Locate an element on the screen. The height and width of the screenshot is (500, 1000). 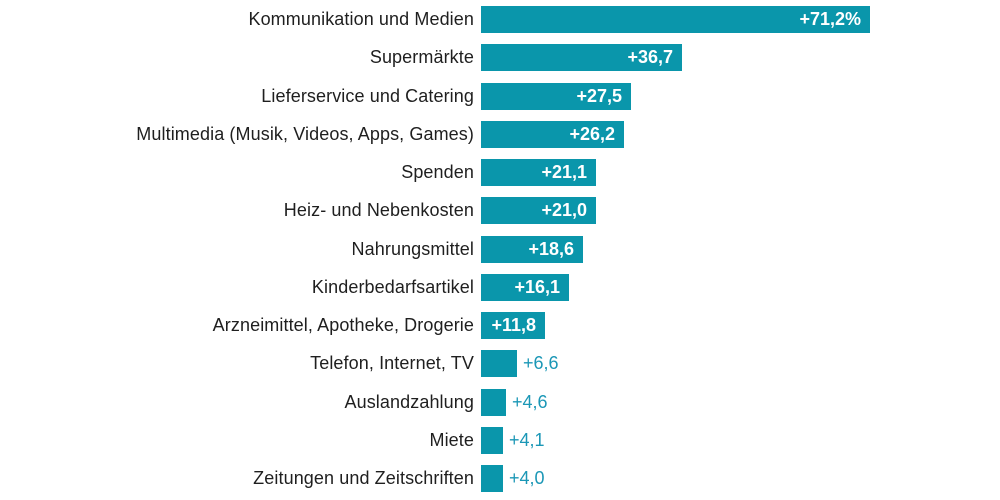
bar-track: +71,2% is located at coordinates (740, 19).